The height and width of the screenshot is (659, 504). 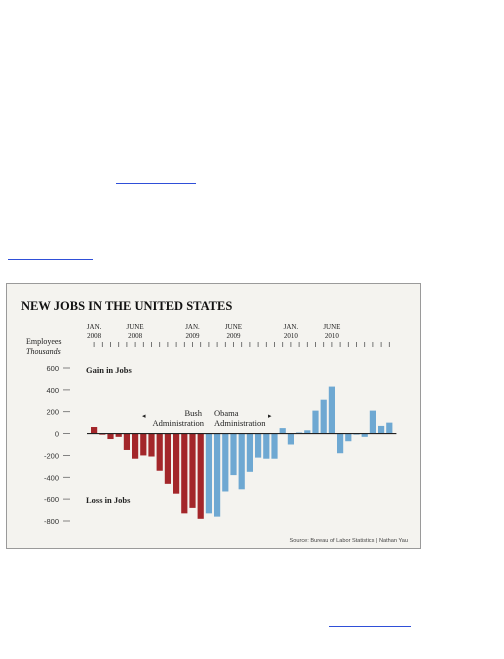 I want to click on obama-arrow: ▸, so click(x=270, y=416).